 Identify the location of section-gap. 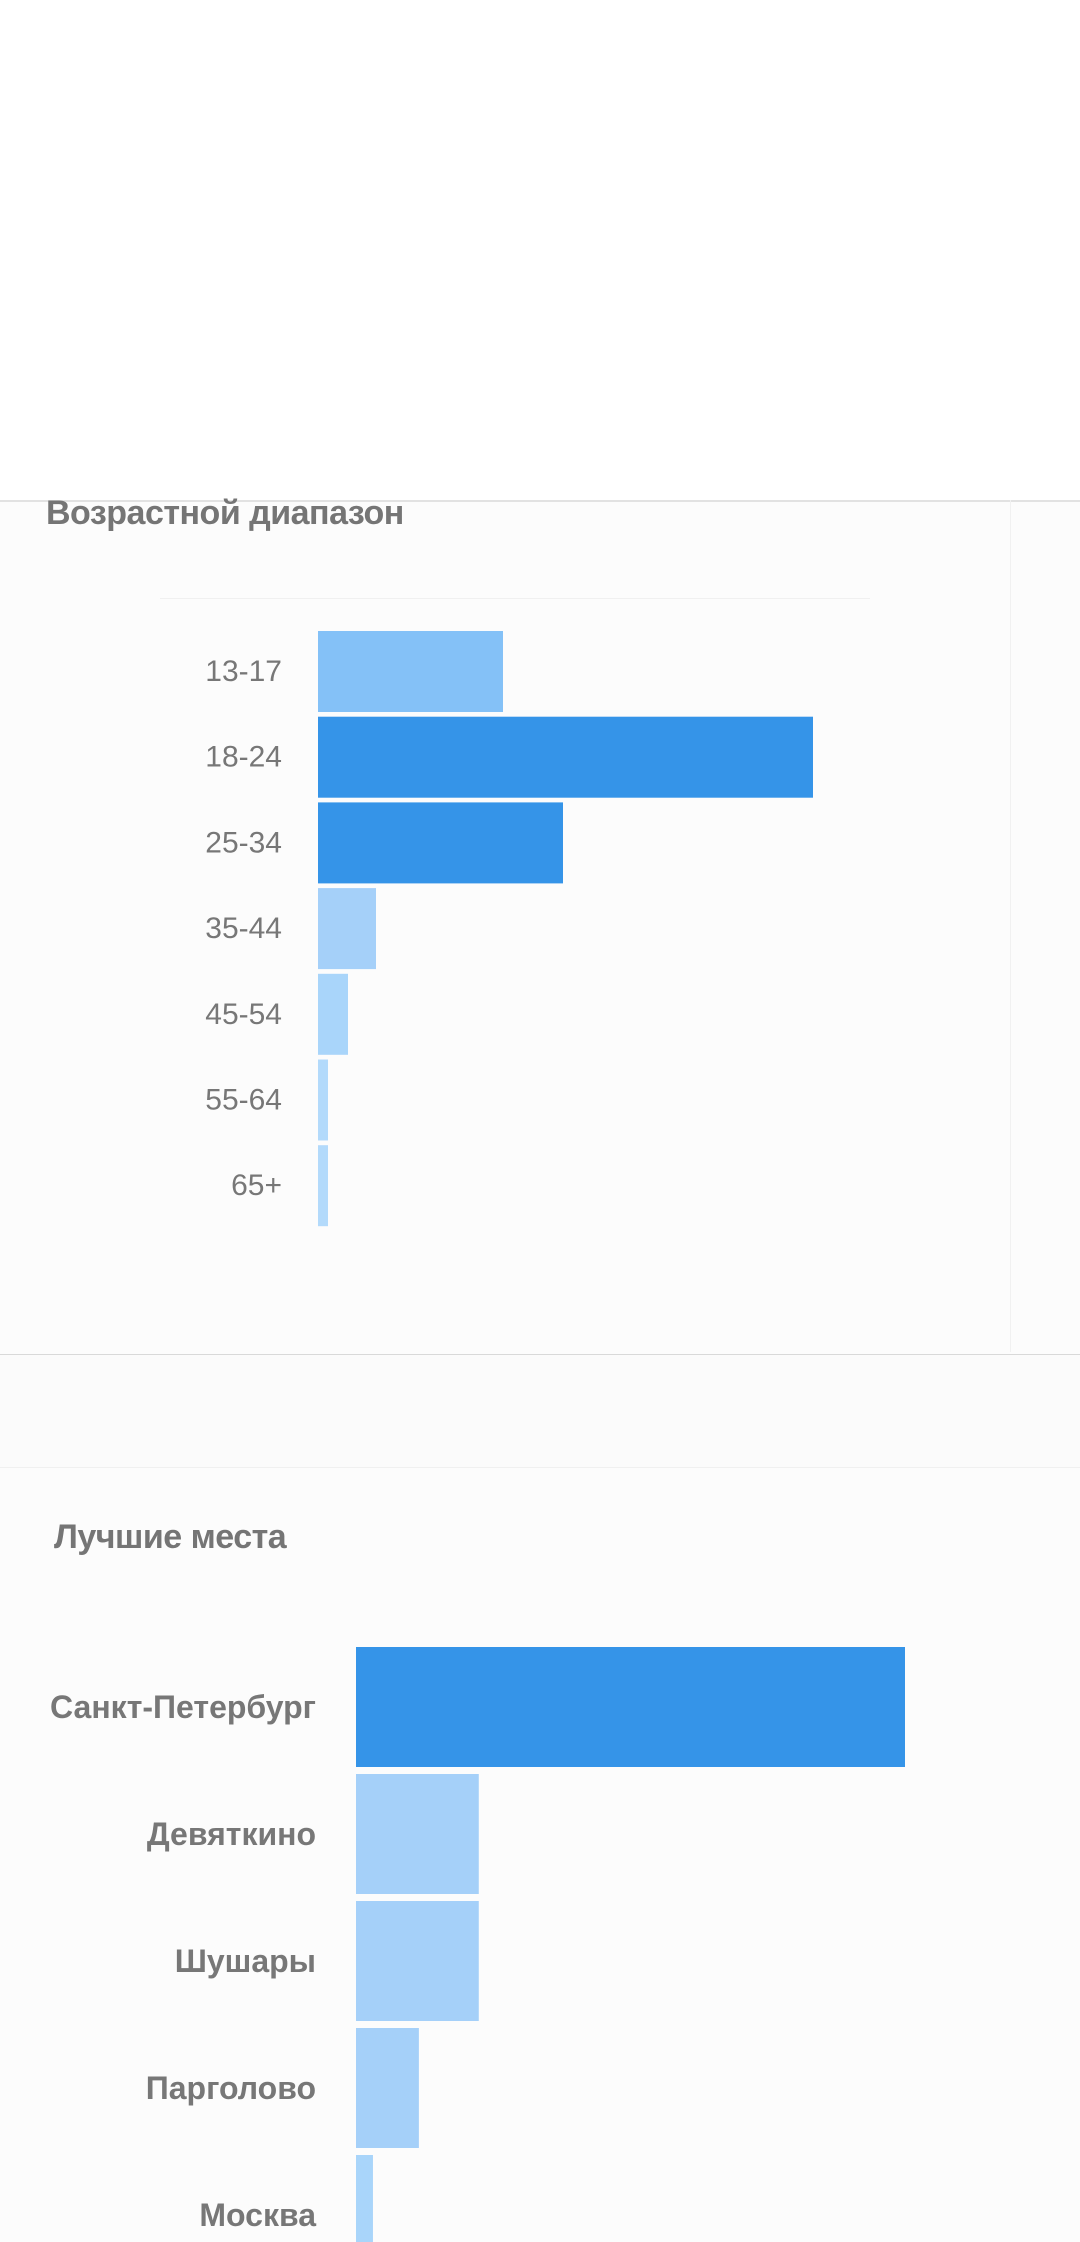
(540, 1411).